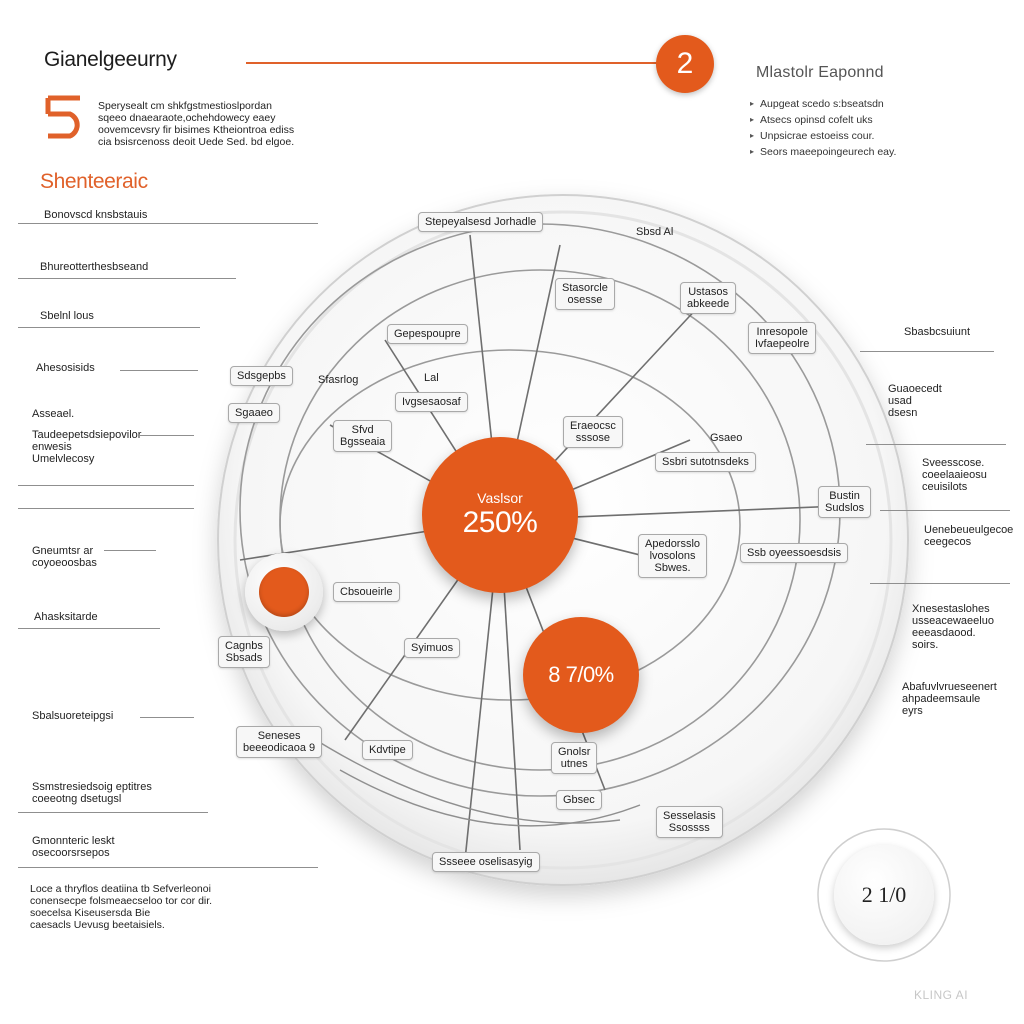 The image size is (1024, 1024). Describe the element at coordinates (574, 758) in the screenshot. I see `diagram-node: Gnolsr utnes` at that location.